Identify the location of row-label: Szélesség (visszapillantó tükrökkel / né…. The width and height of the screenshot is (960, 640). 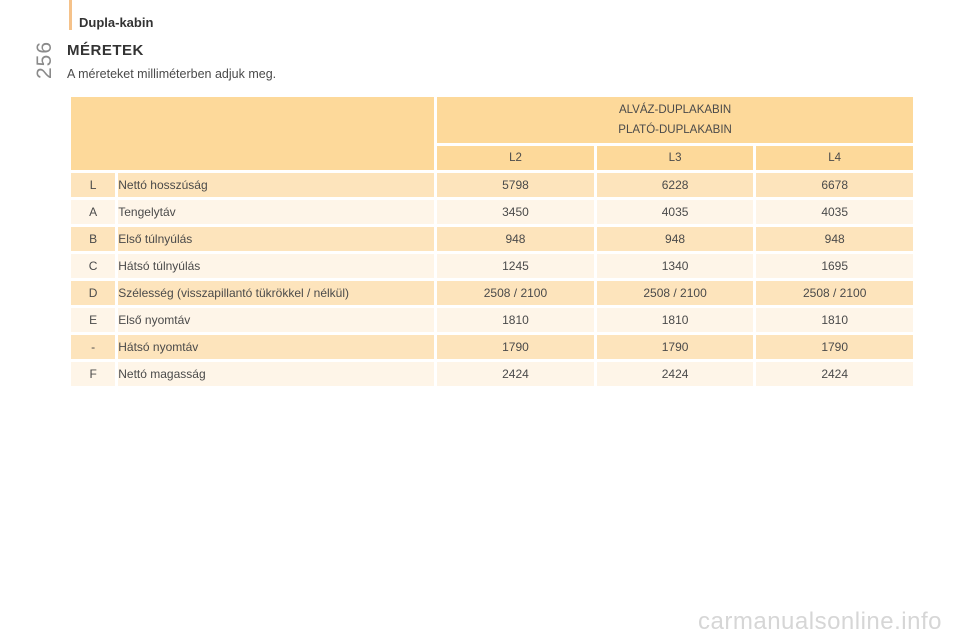
(276, 293).